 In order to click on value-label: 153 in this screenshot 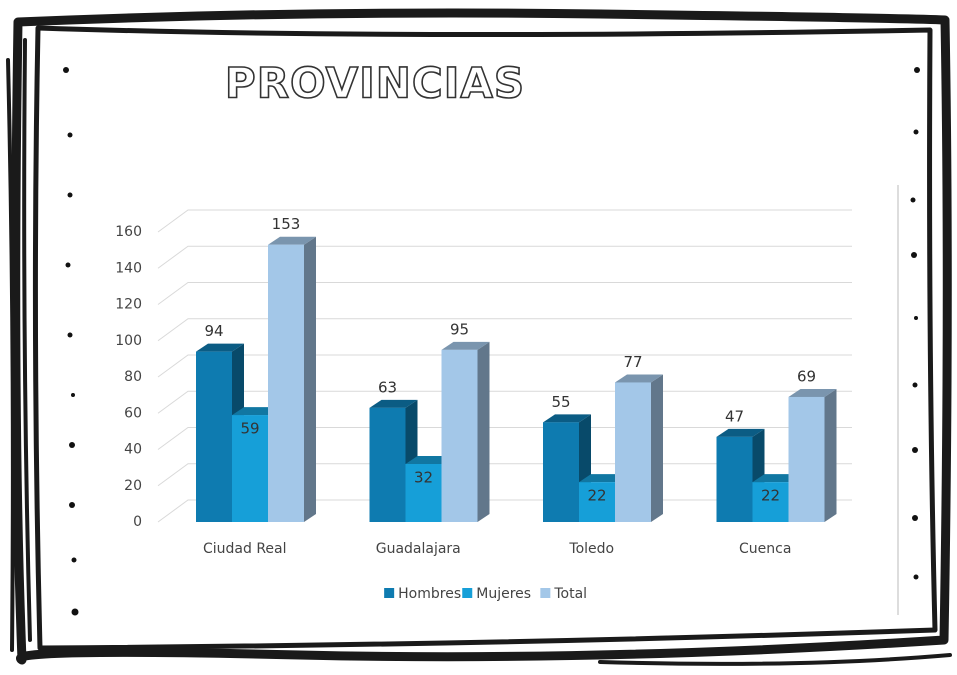, I will do `click(286, 224)`.